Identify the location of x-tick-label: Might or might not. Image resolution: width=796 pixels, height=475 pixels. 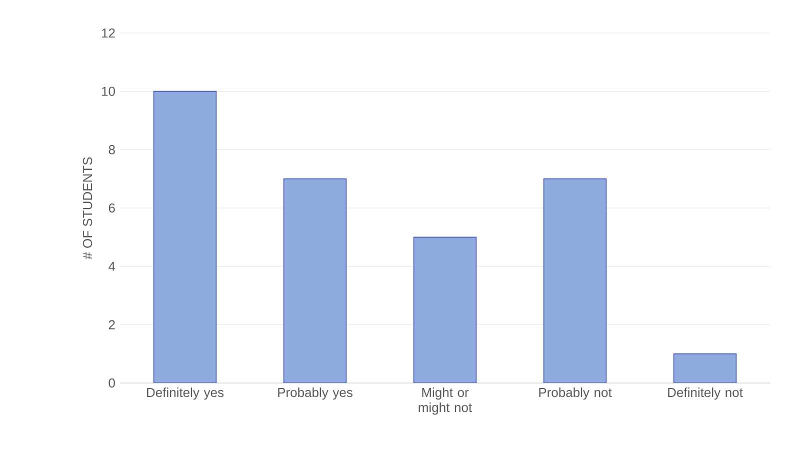
(445, 401).